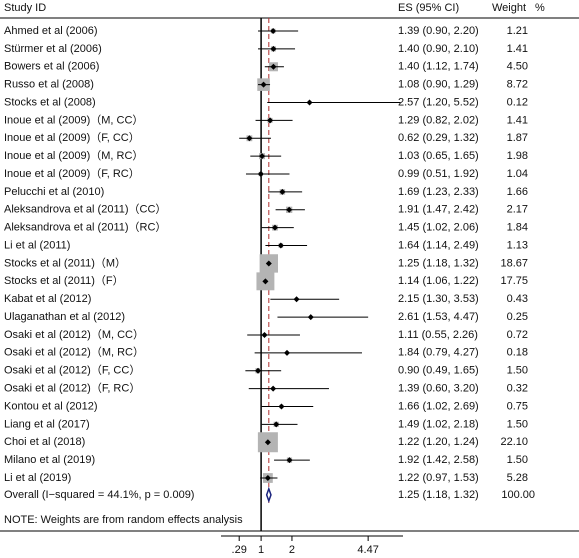  What do you see at coordinates (517, 478) in the screenshot?
I see `weight-label: 5.28` at bounding box center [517, 478].